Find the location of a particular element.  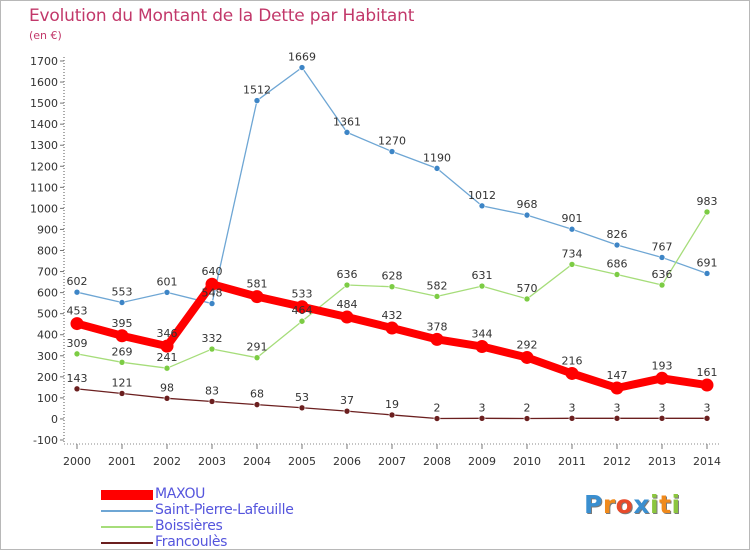

data-label: 1190 is located at coordinates (437, 157).